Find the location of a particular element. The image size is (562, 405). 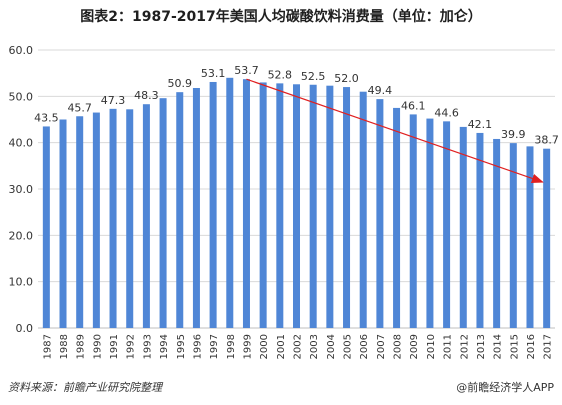

x-tick-label: 1990 is located at coordinates (97, 346).